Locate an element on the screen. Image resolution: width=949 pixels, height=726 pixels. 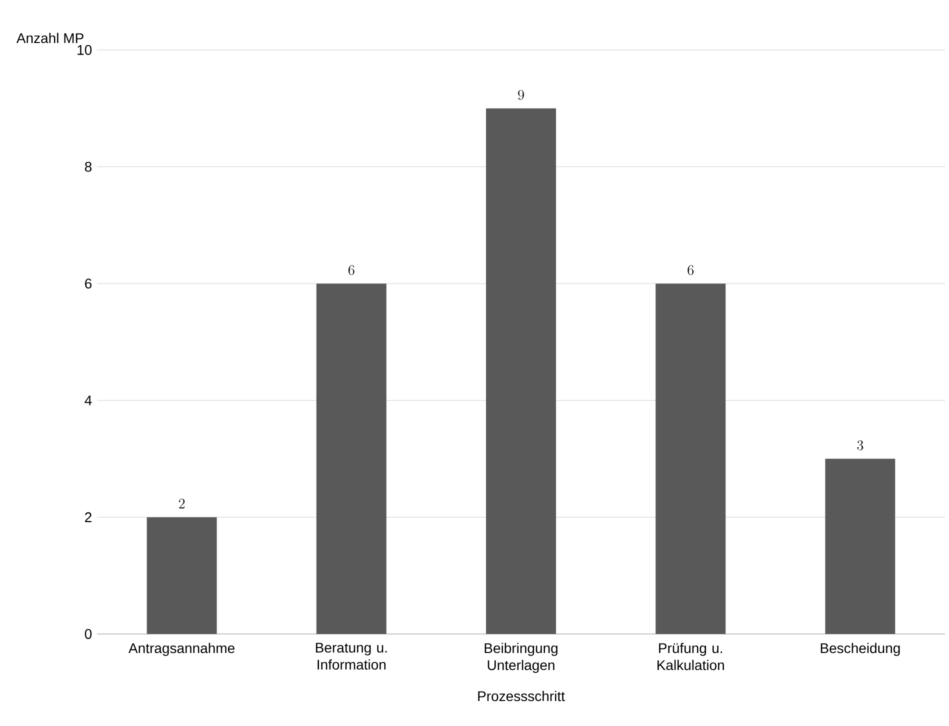
data-label: 9 is located at coordinates (521, 95).